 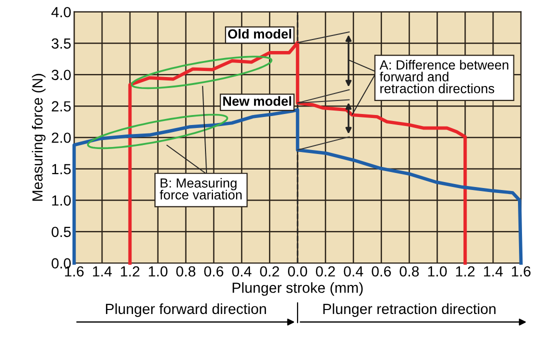 I want to click on y-tick-label: 1.0, so click(x=61, y=200).